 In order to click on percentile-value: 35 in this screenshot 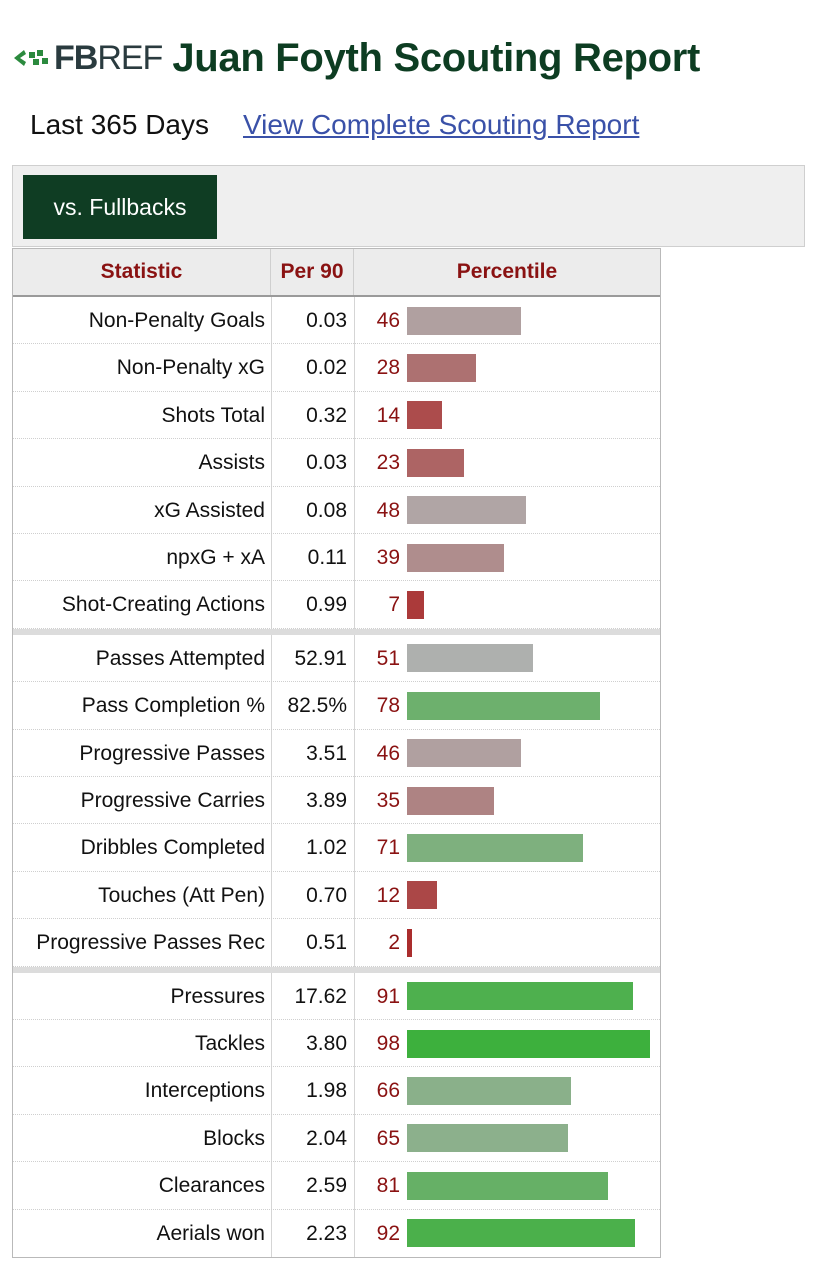, I will do `click(388, 800)`.